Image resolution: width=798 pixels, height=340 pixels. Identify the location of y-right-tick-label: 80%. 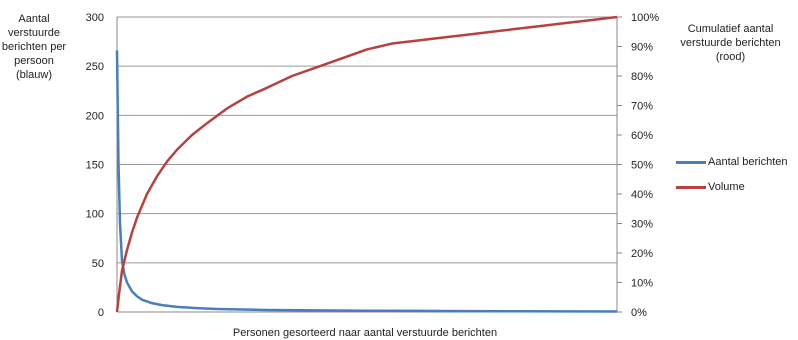
(642, 77).